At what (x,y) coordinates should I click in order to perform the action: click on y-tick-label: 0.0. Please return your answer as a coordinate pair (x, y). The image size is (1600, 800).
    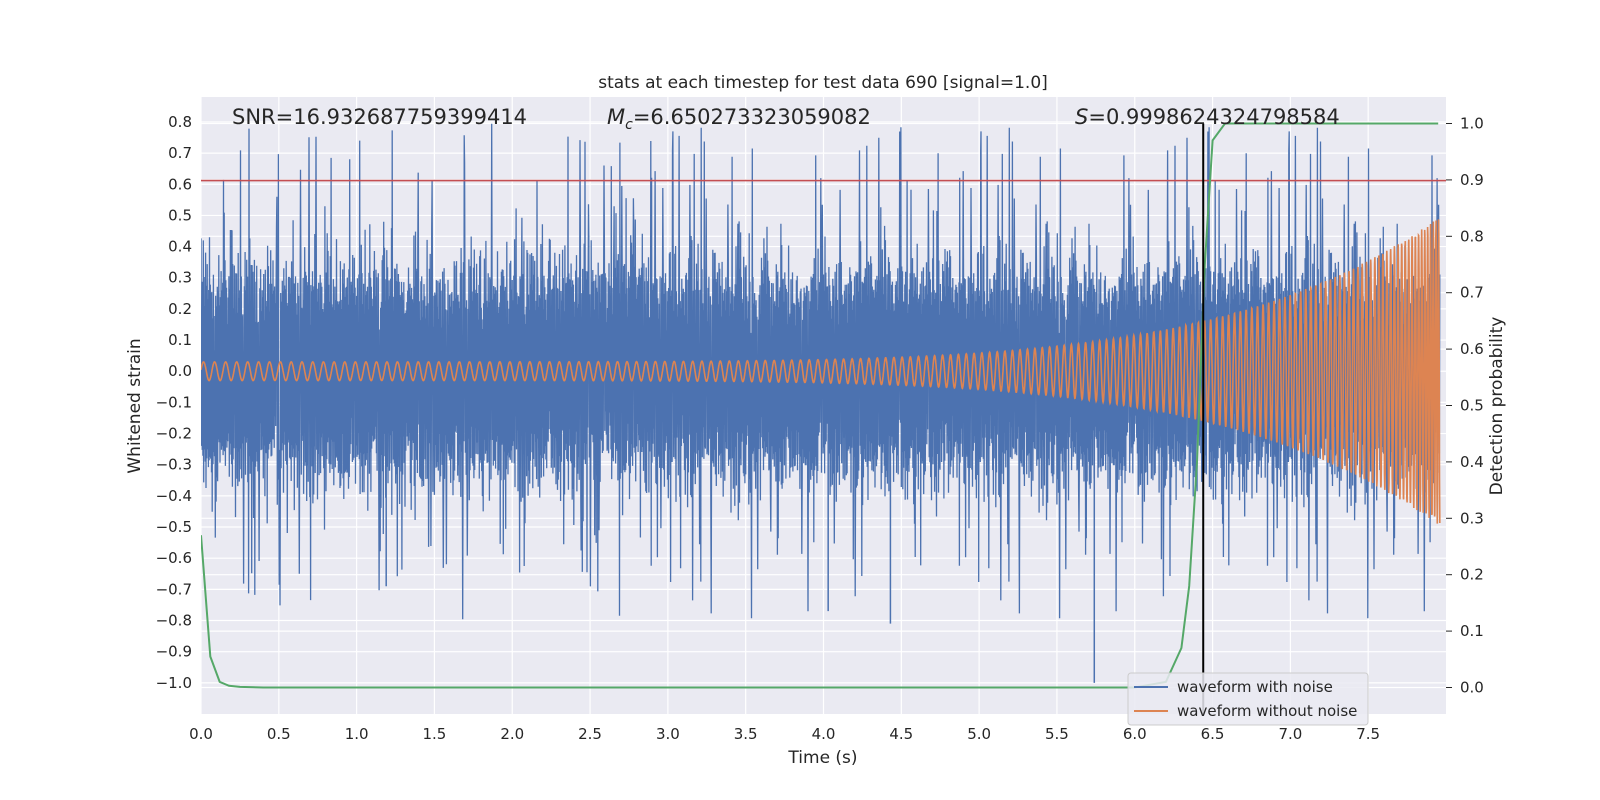
    Looking at the image, I should click on (180, 371).